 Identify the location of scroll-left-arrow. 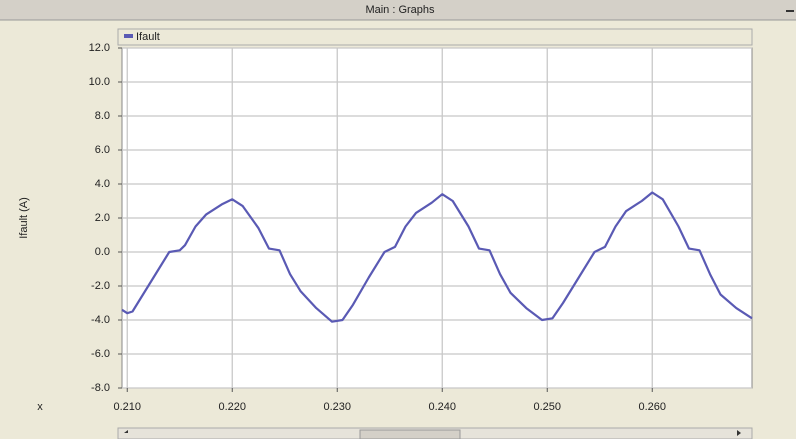
(126, 431).